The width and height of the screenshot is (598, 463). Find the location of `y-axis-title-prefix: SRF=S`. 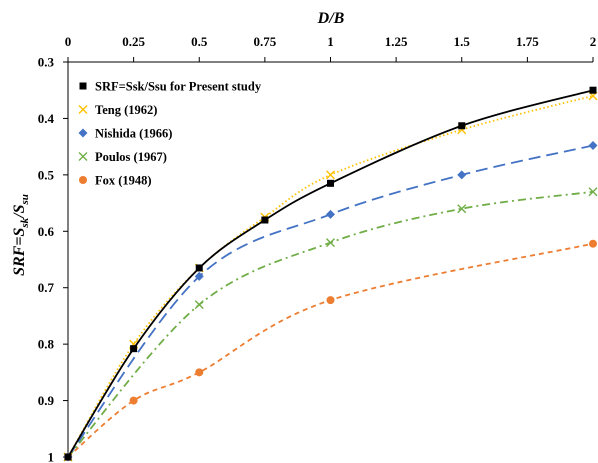

y-axis-title-prefix: SRF=S is located at coordinates (19, 252).